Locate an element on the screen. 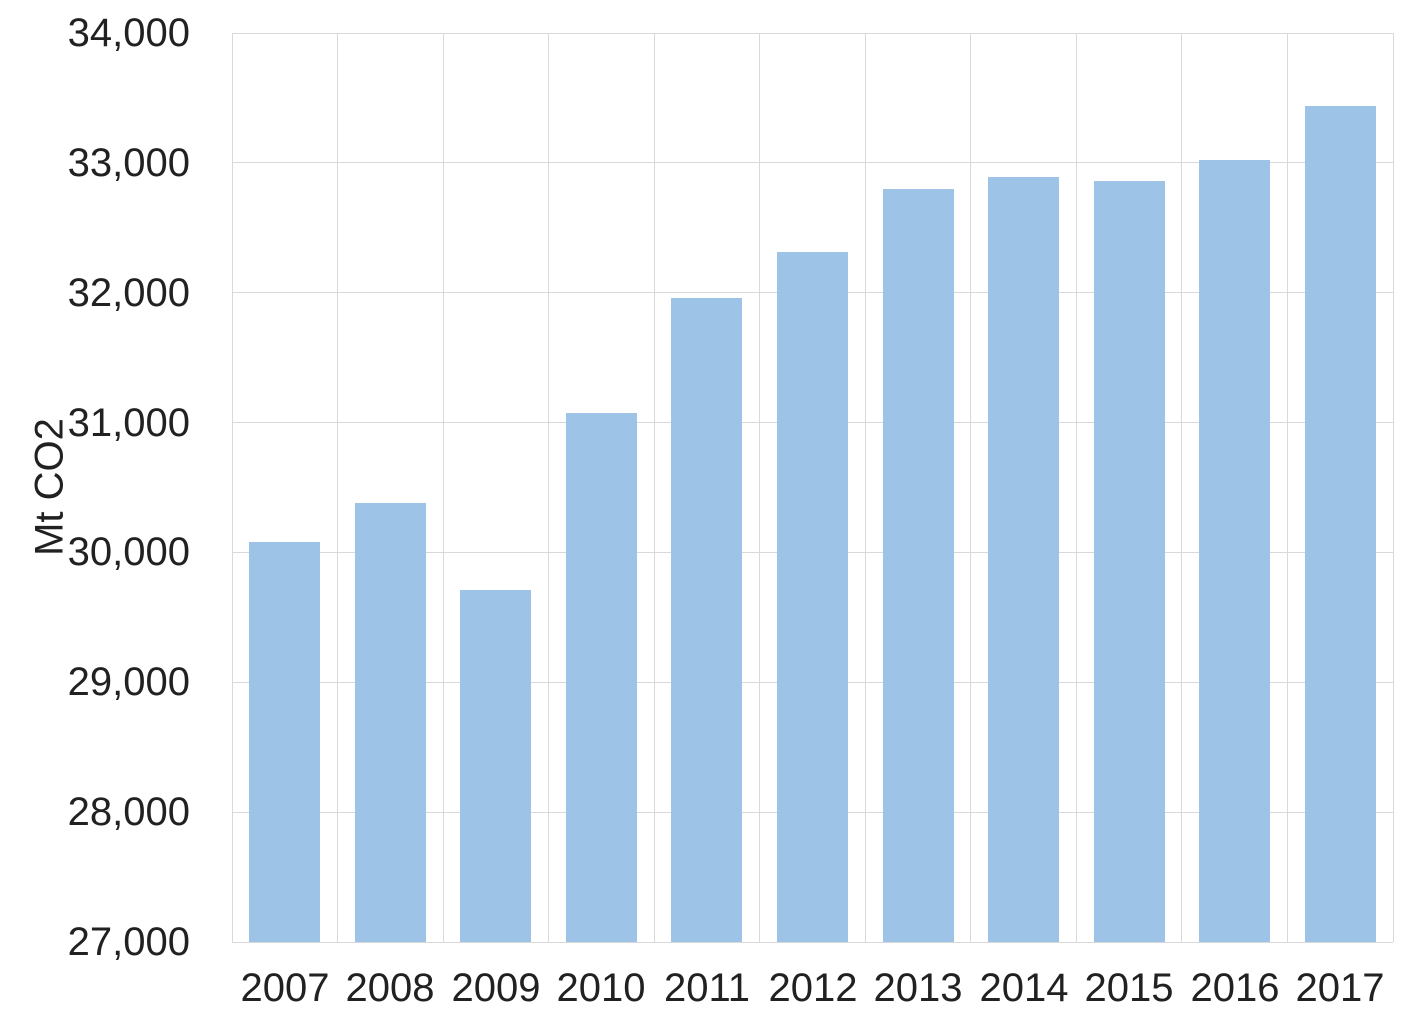 The image size is (1416, 1027). y-tick-label: 27,000 is located at coordinates (128, 942).